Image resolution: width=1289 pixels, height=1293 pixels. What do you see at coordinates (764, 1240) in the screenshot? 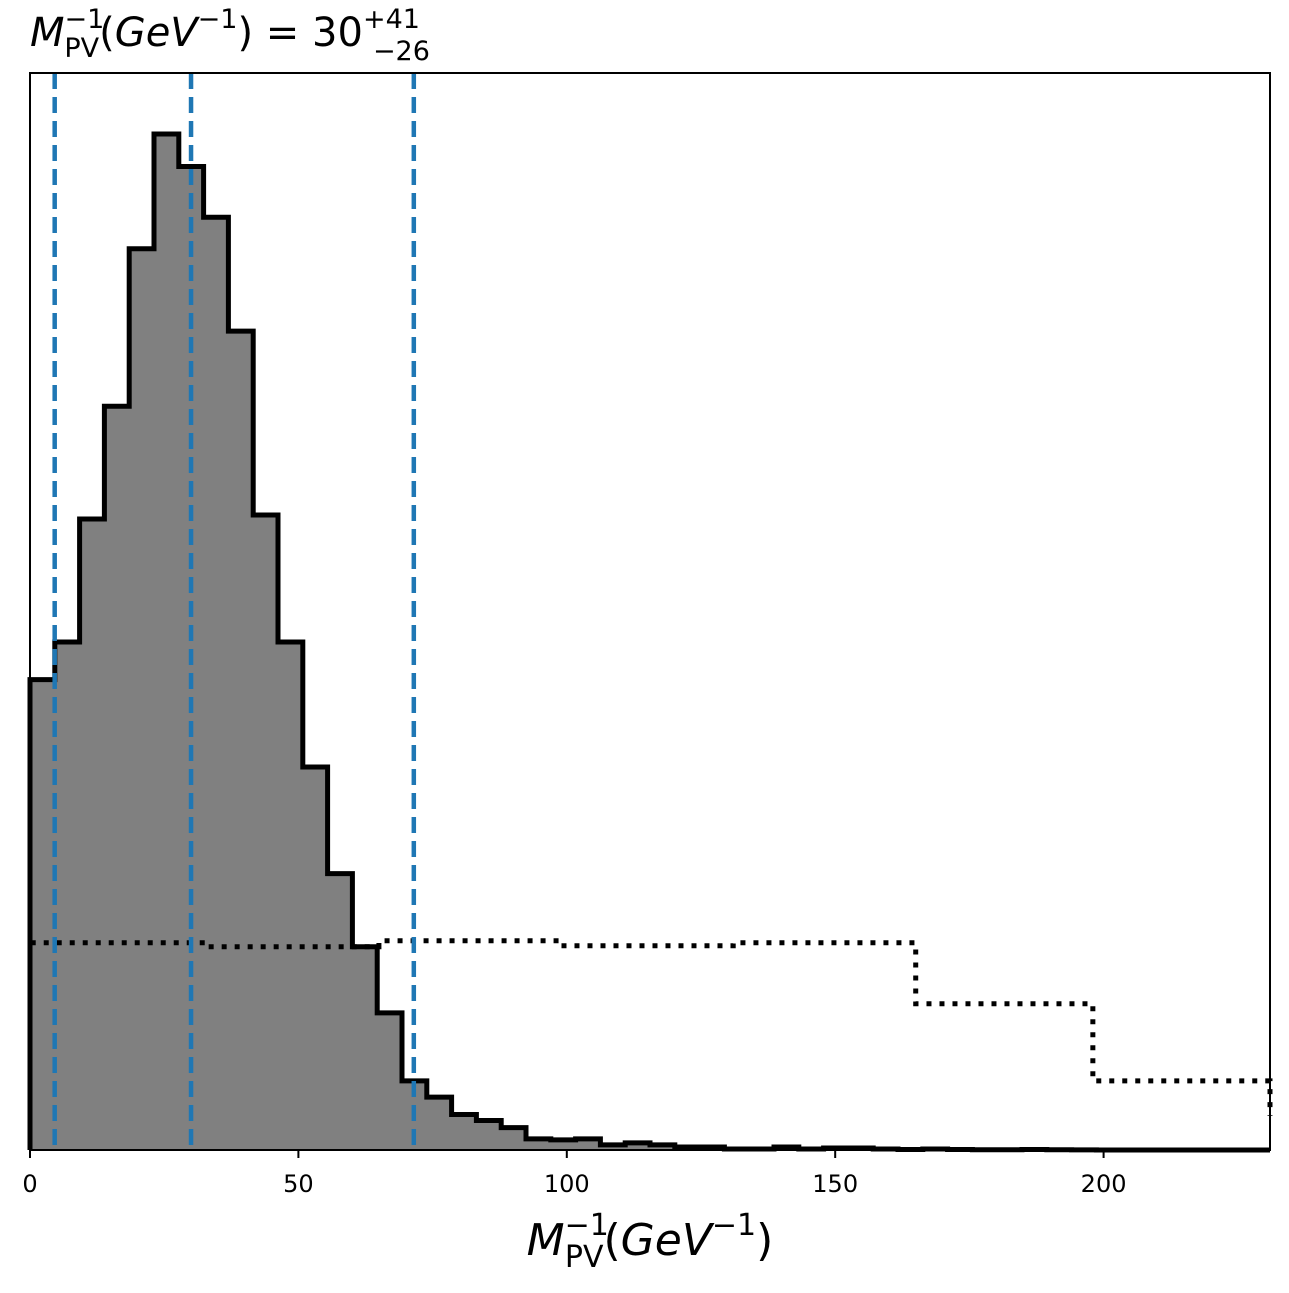
I see `xlabel-unit-close: )` at bounding box center [764, 1240].